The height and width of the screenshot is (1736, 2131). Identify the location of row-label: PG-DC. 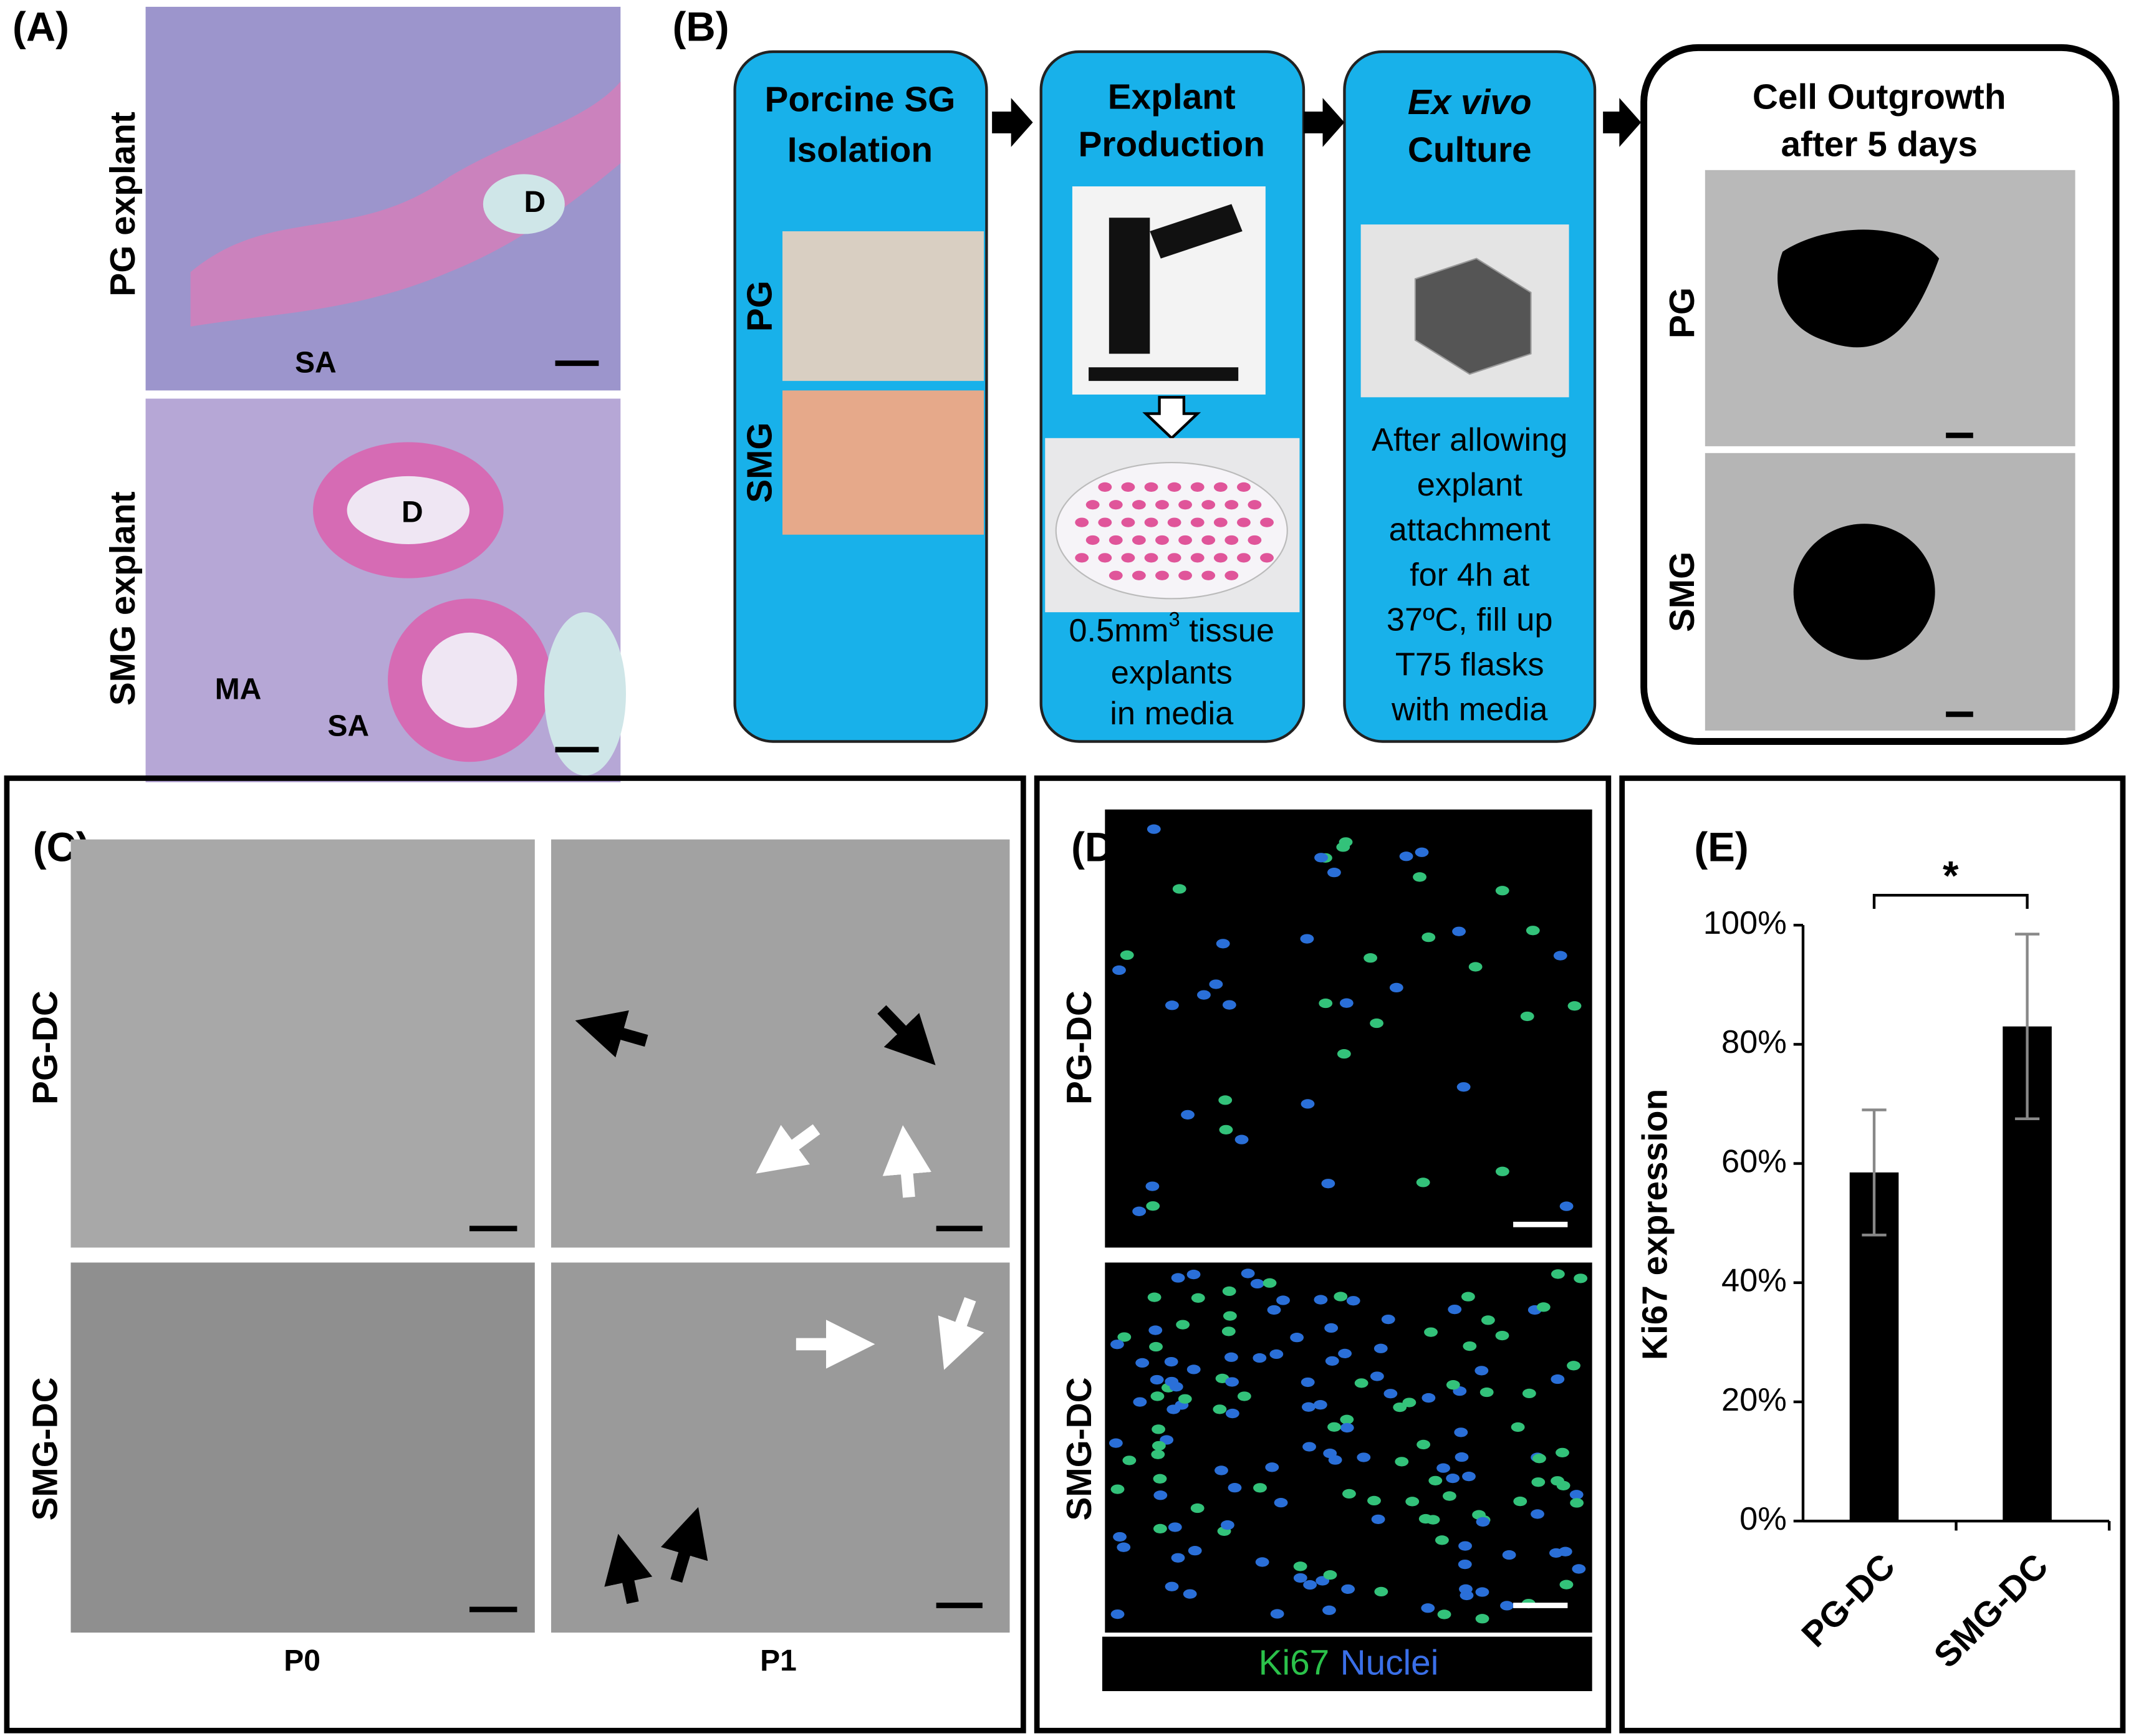
(45, 1047).